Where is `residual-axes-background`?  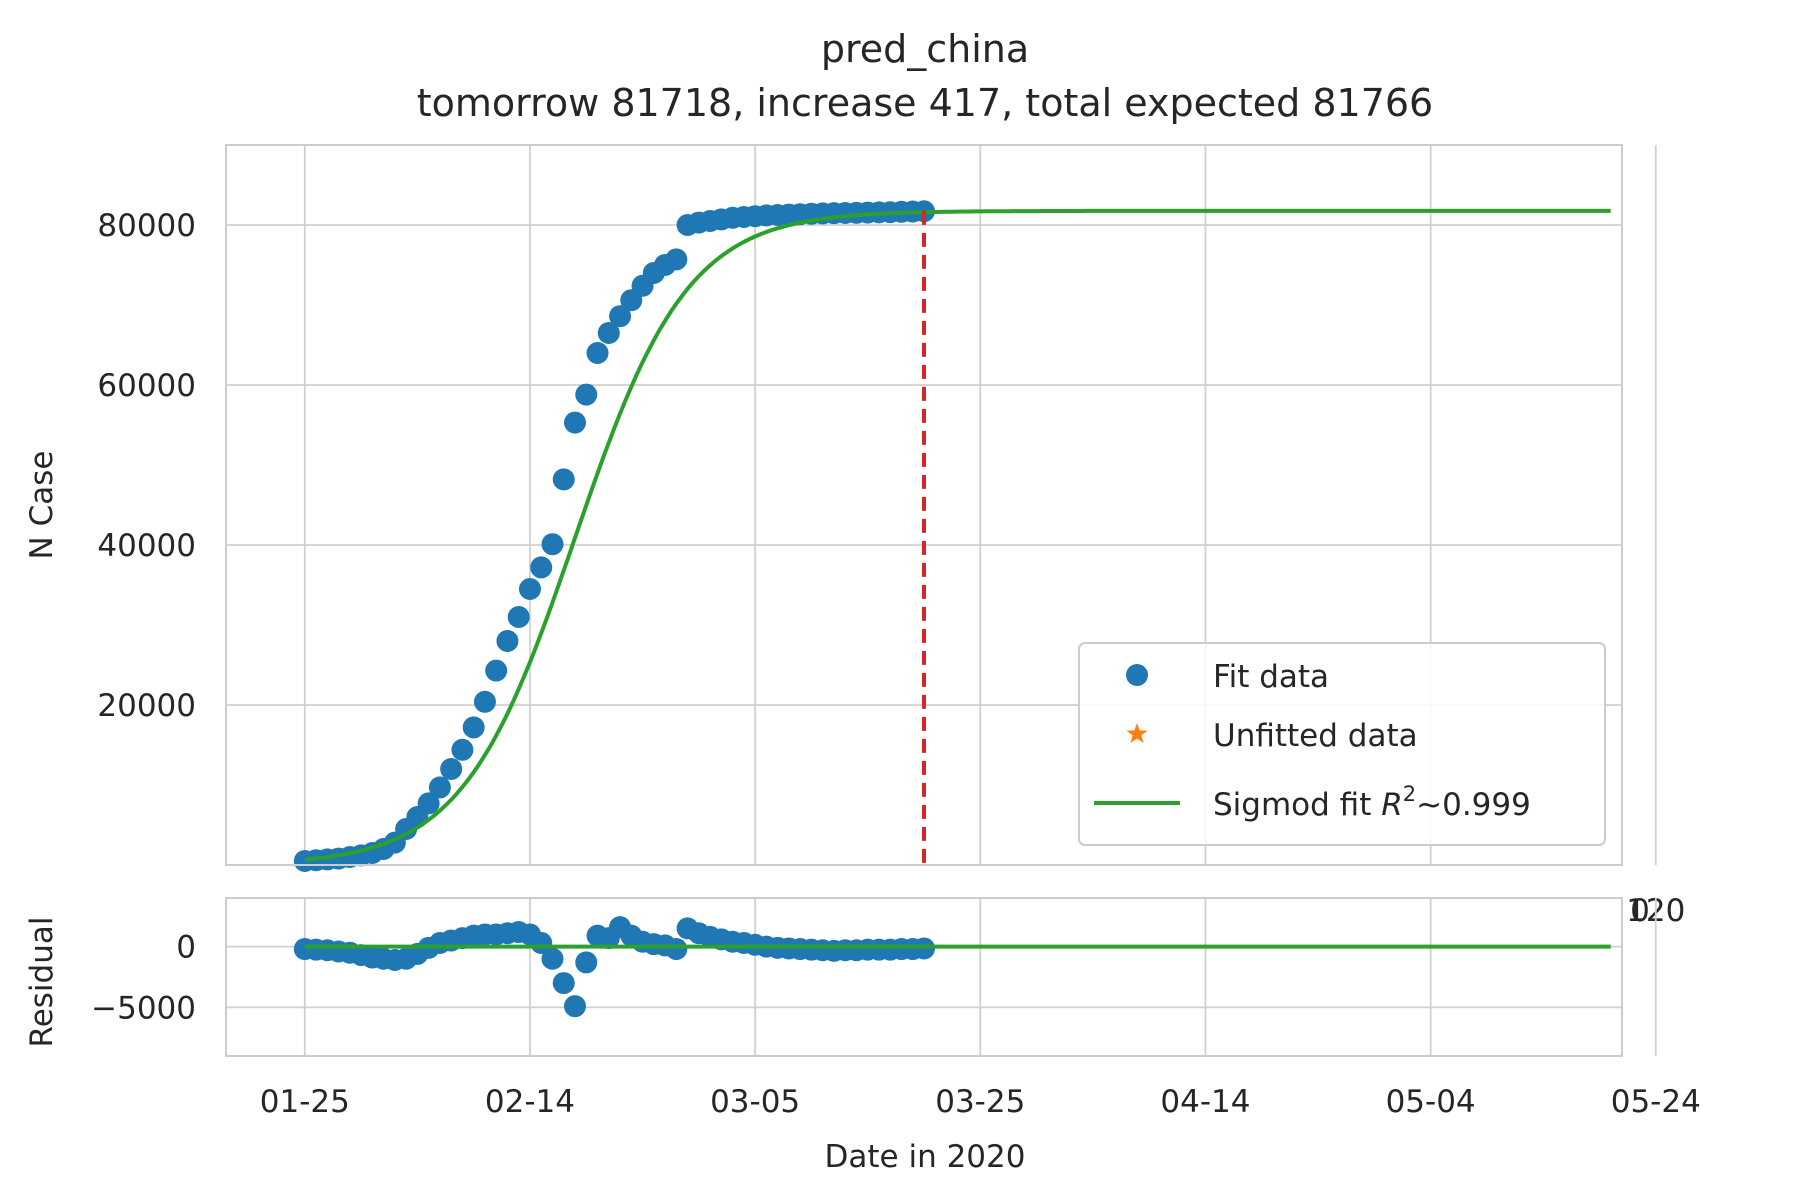 residual-axes-background is located at coordinates (811, 978).